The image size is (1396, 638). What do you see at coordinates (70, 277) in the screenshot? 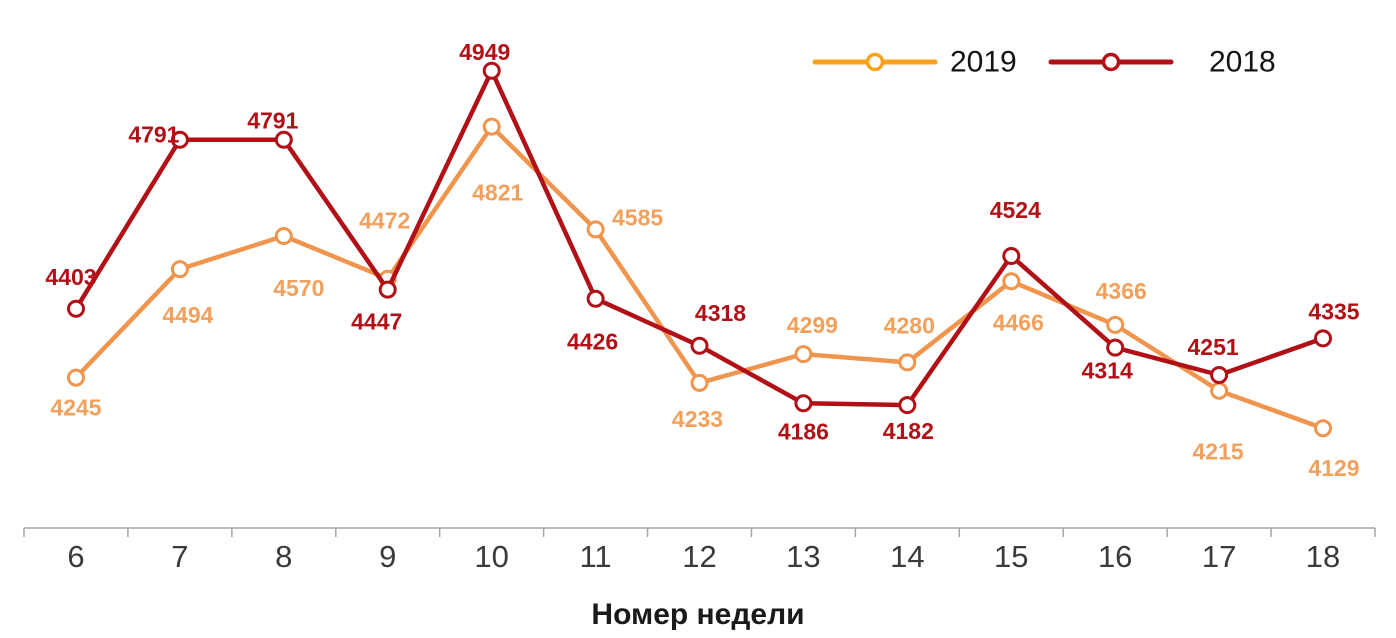
I see `series-2018-value-label-week-6: 4403` at bounding box center [70, 277].